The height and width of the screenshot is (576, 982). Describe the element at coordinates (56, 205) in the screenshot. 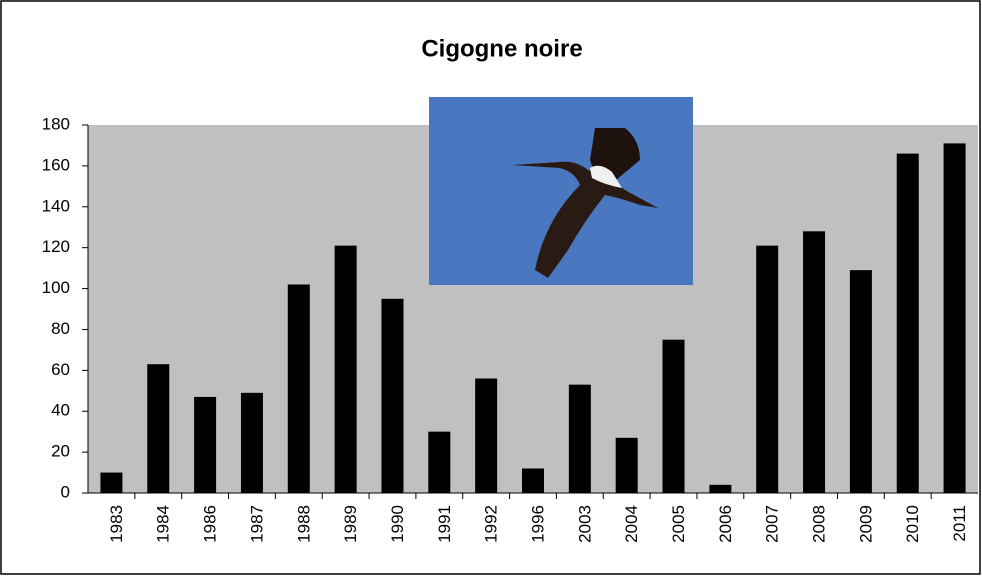

I see `y-tick-label: 140` at that location.